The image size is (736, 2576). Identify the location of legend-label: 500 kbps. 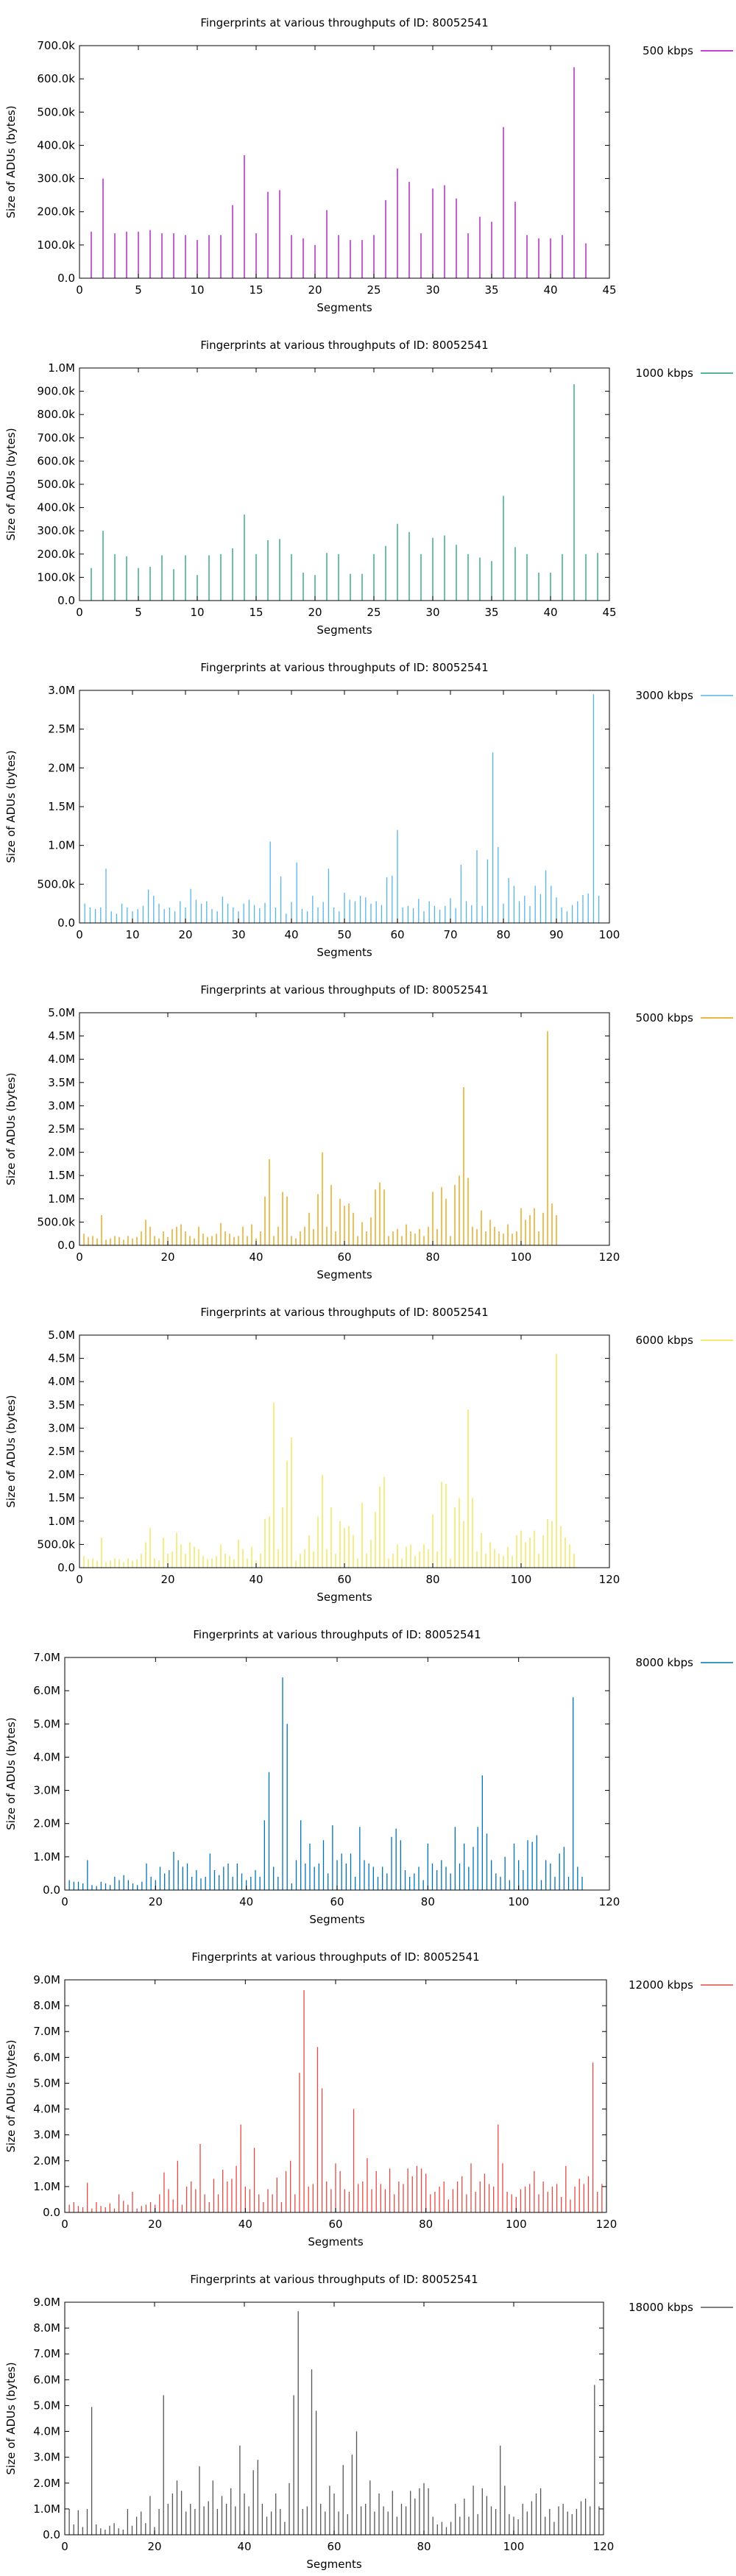
(668, 50).